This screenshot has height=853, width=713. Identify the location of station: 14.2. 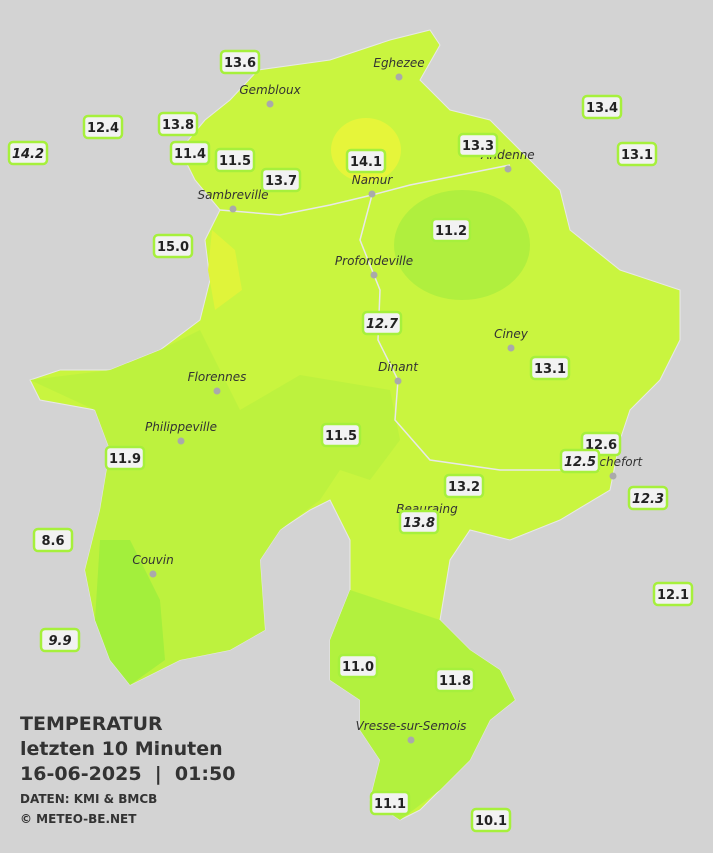
(28, 153).